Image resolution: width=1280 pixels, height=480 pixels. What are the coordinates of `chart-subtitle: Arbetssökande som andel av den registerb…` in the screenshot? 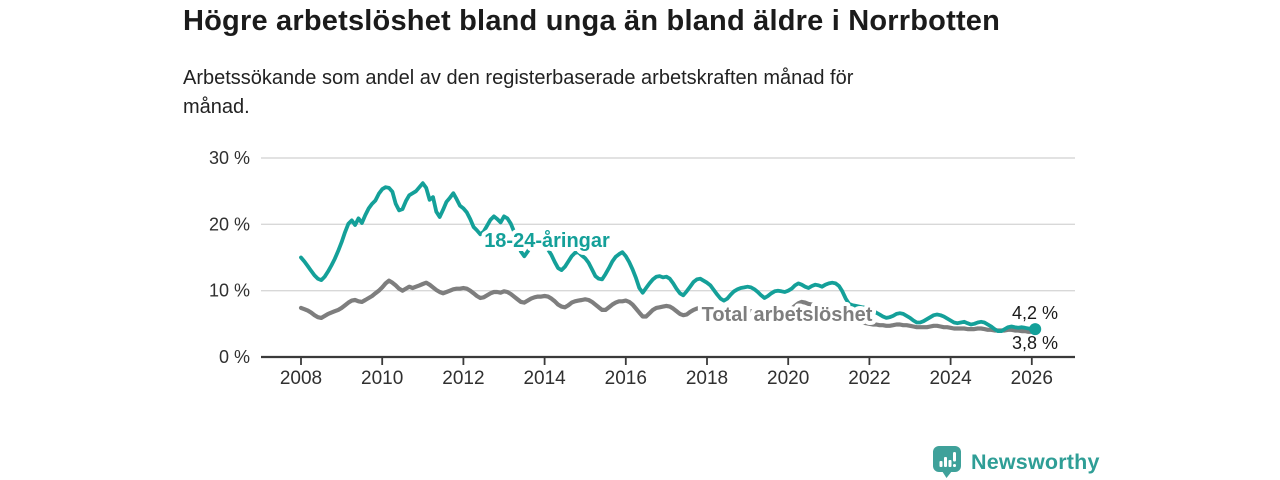 It's located at (518, 93).